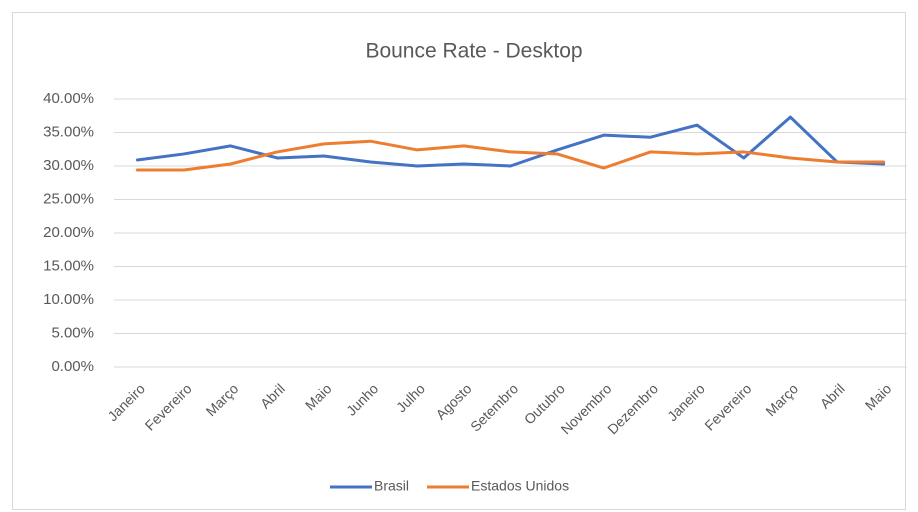 The image size is (918, 512). What do you see at coordinates (68, 299) in the screenshot?
I see `y-tick-label: 10.00%` at bounding box center [68, 299].